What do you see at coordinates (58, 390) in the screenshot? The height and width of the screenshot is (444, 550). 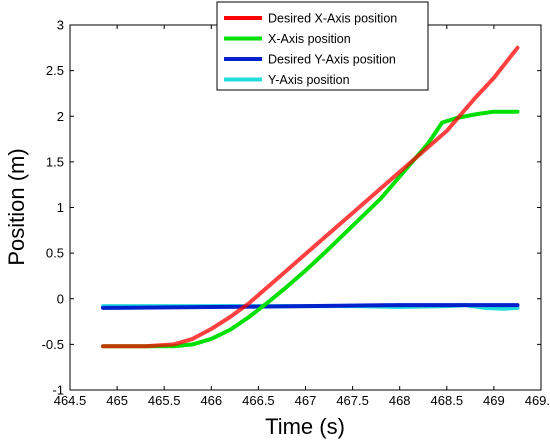 I see `y-tick-label: -1` at bounding box center [58, 390].